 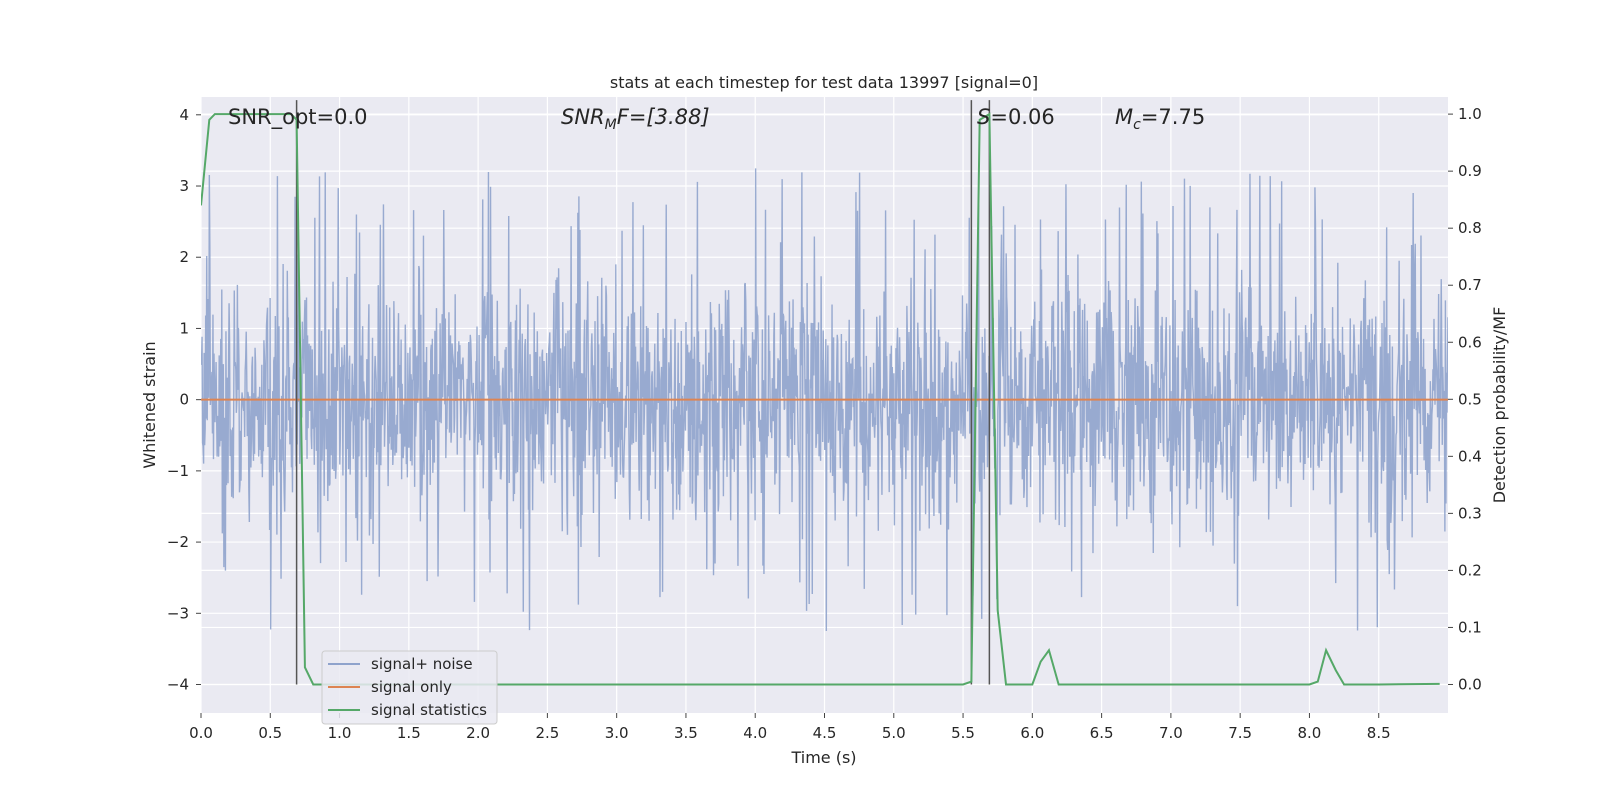 I want to click on y-right-tick-label: 0.2, so click(x=1470, y=570).